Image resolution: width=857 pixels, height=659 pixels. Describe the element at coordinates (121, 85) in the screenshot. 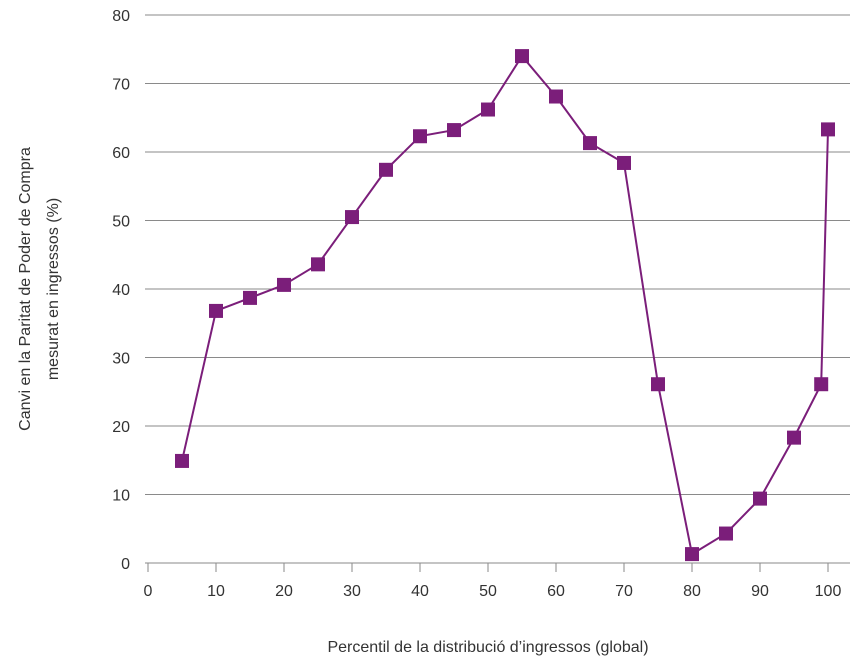

I see `y-tick-label-70: 70` at that location.